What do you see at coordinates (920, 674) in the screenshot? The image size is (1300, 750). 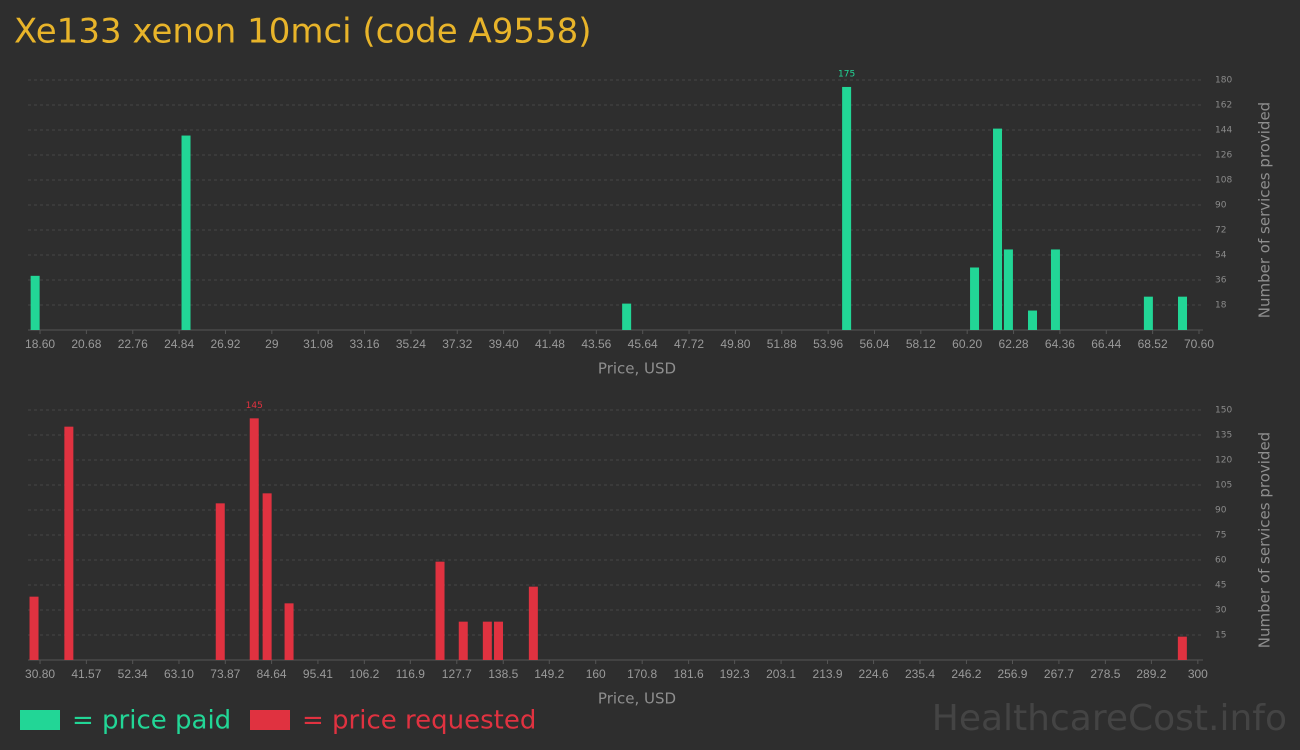 I see `x-tick-label: 235.4` at bounding box center [920, 674].